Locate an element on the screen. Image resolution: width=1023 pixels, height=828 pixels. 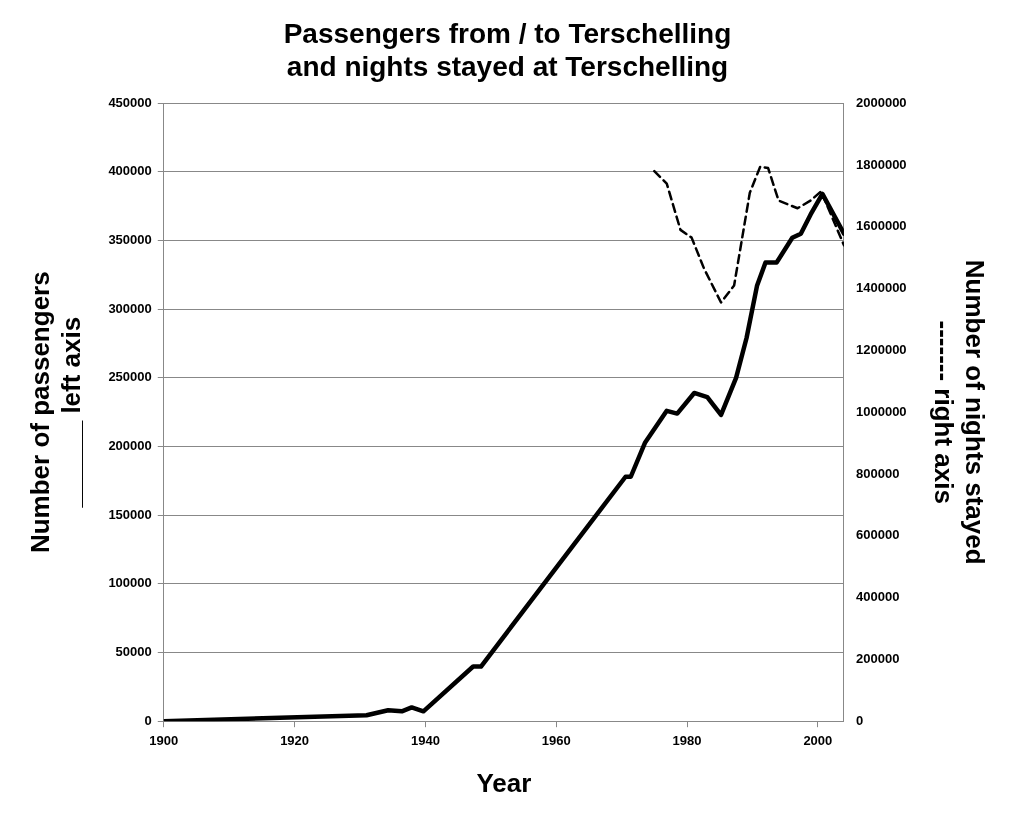
y2-tick-label: 0 is located at coordinates (859, 720).